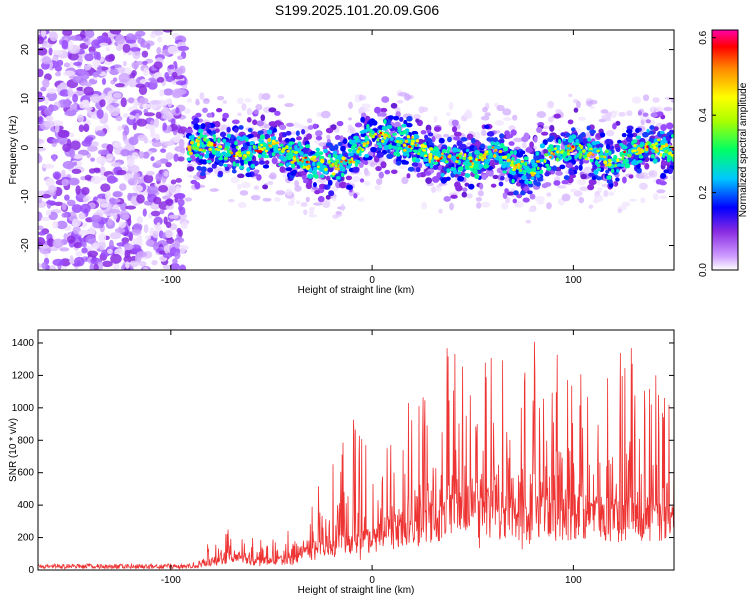 This screenshot has height=600, width=750. I want to click on spectrogram-x-tick-label: 0, so click(372, 280).